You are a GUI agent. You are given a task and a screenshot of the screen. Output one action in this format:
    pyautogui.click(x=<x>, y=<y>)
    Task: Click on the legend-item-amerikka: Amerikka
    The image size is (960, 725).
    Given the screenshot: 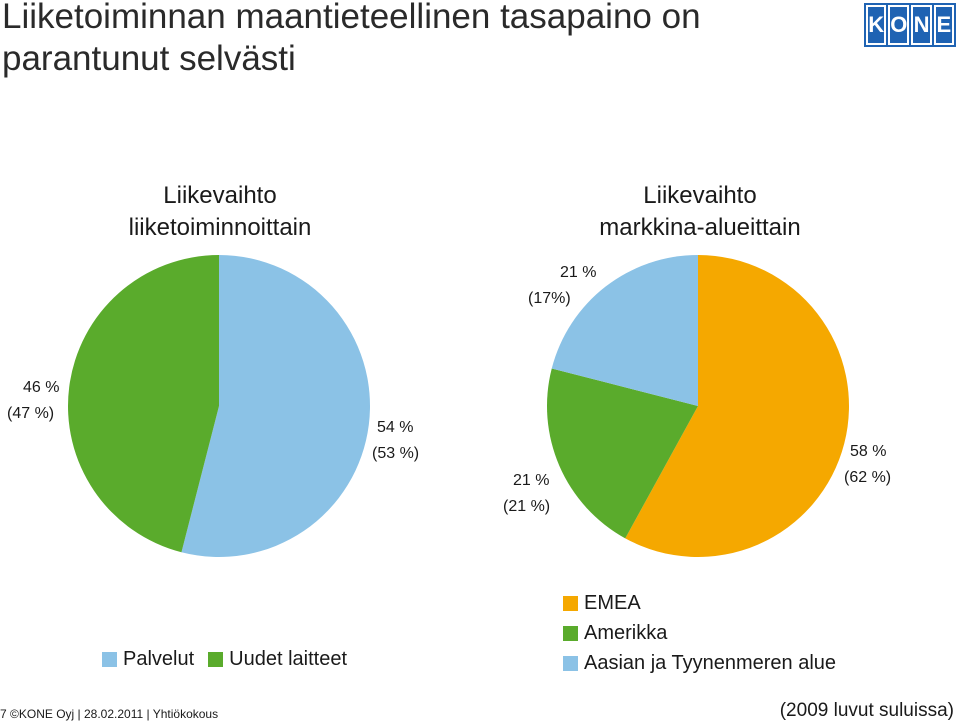 What is the action you would take?
    pyautogui.click(x=699, y=633)
    